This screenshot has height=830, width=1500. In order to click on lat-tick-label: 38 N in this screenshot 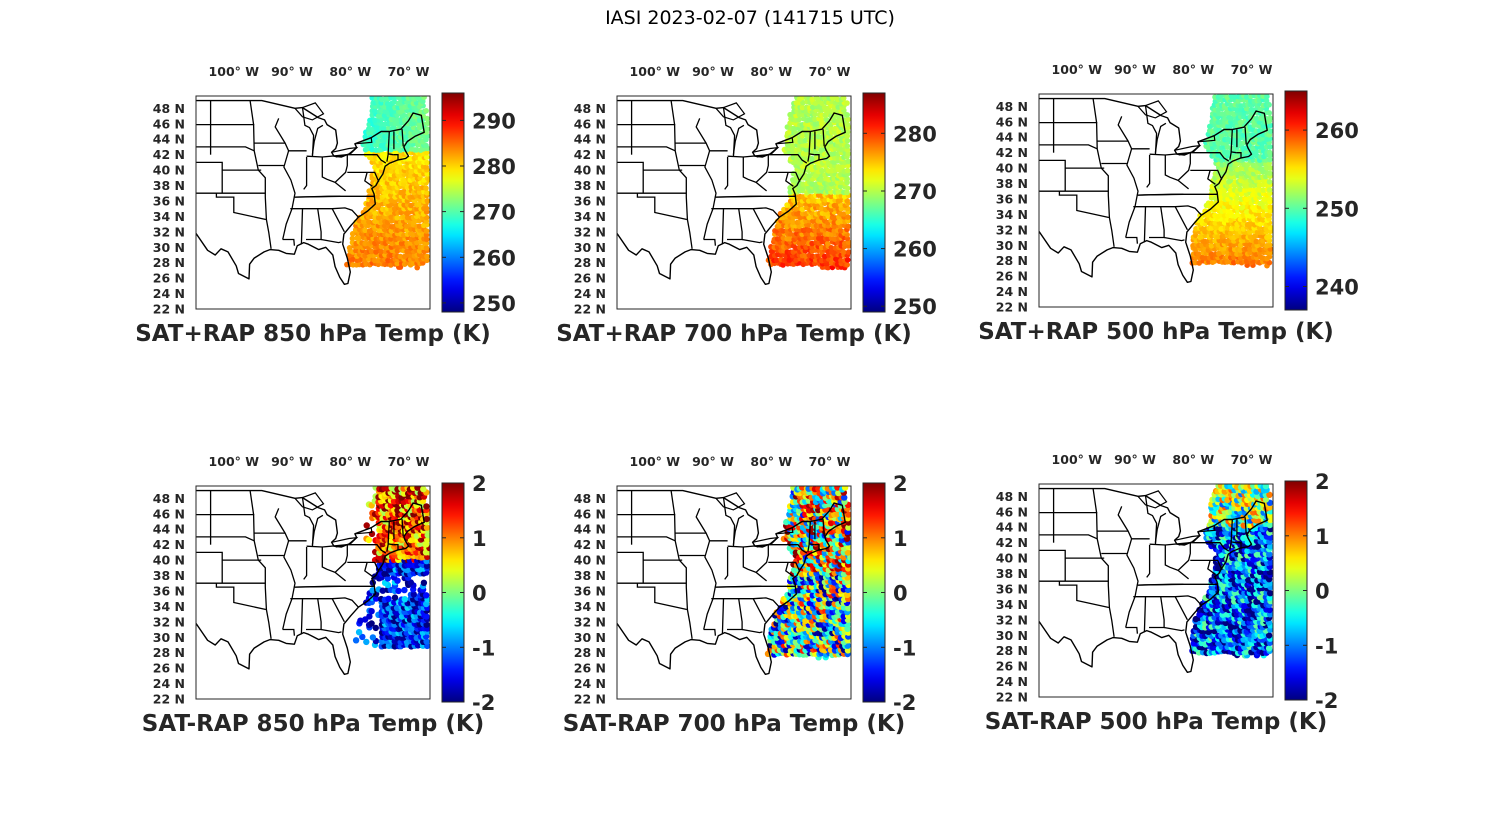, I will do `click(1012, 183)`.